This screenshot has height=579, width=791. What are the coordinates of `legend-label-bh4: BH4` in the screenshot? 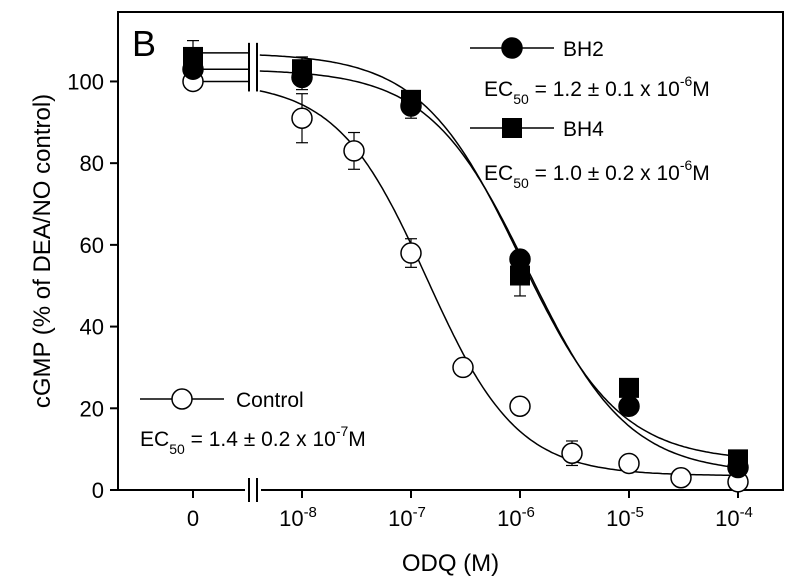 It's located at (583, 129).